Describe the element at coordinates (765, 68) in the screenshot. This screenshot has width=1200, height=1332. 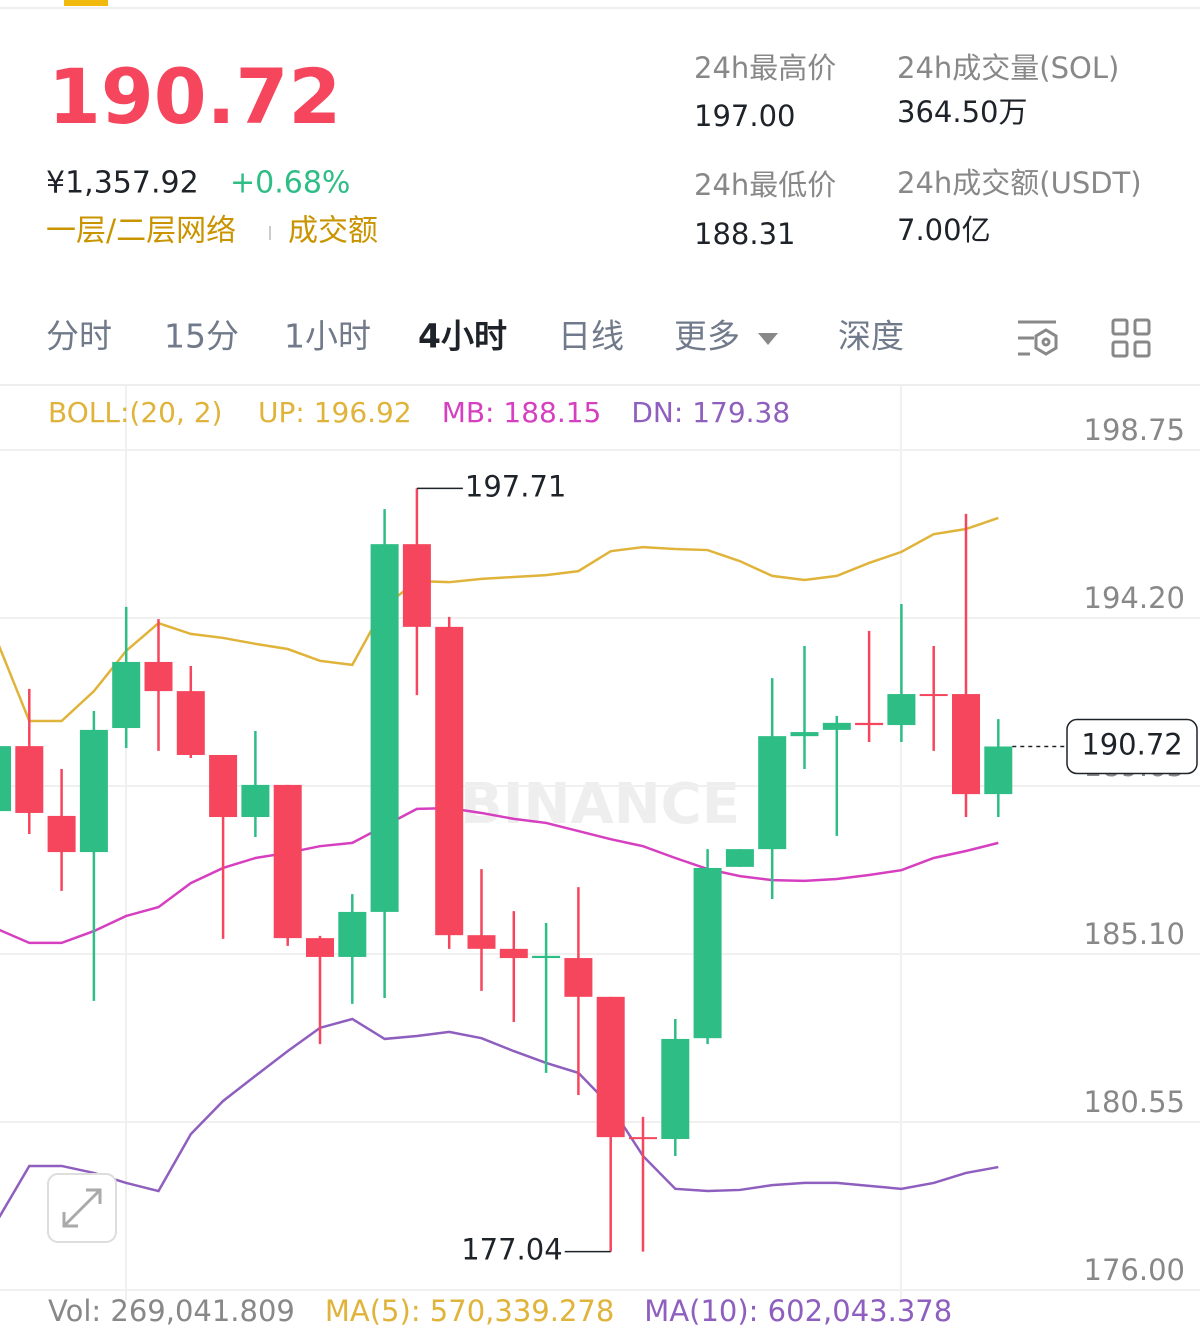
I see `stat-label: 24h最高价` at that location.